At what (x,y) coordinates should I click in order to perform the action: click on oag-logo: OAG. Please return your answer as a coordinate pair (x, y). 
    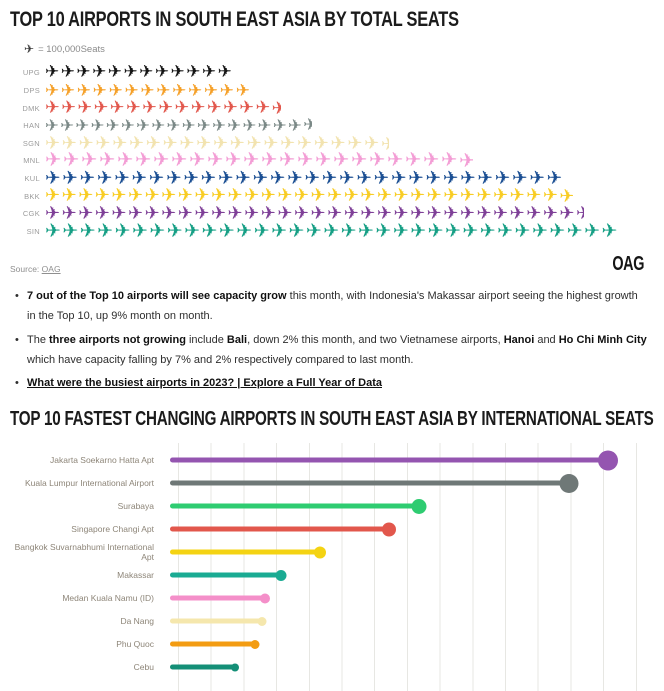
    Looking at the image, I should click on (628, 264).